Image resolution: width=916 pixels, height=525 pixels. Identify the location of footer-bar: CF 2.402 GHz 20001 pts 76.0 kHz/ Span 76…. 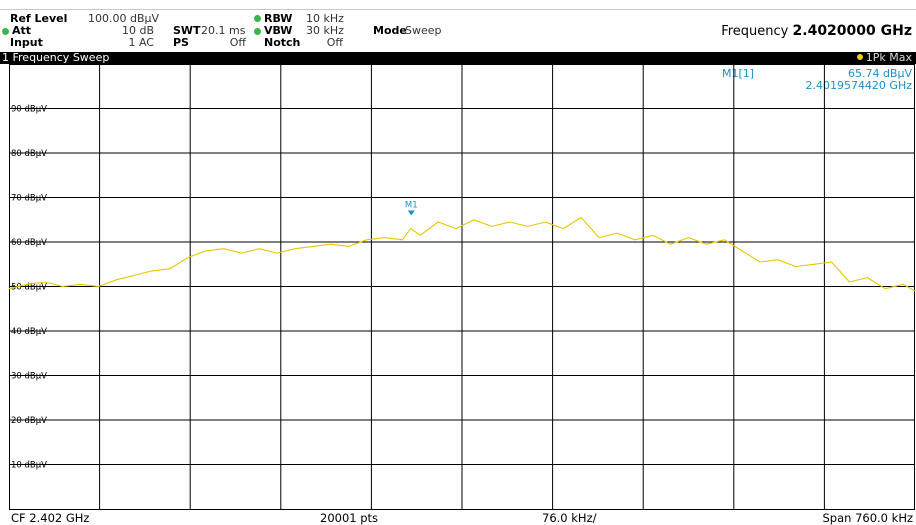
(462, 517).